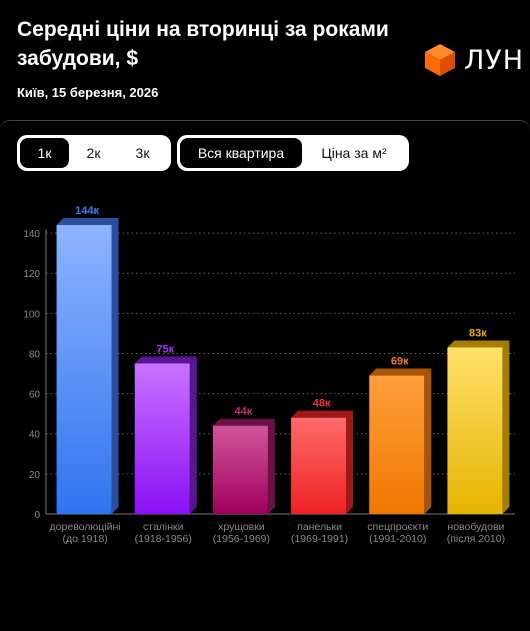  I want to click on y-tick-label: 140, so click(31, 234).